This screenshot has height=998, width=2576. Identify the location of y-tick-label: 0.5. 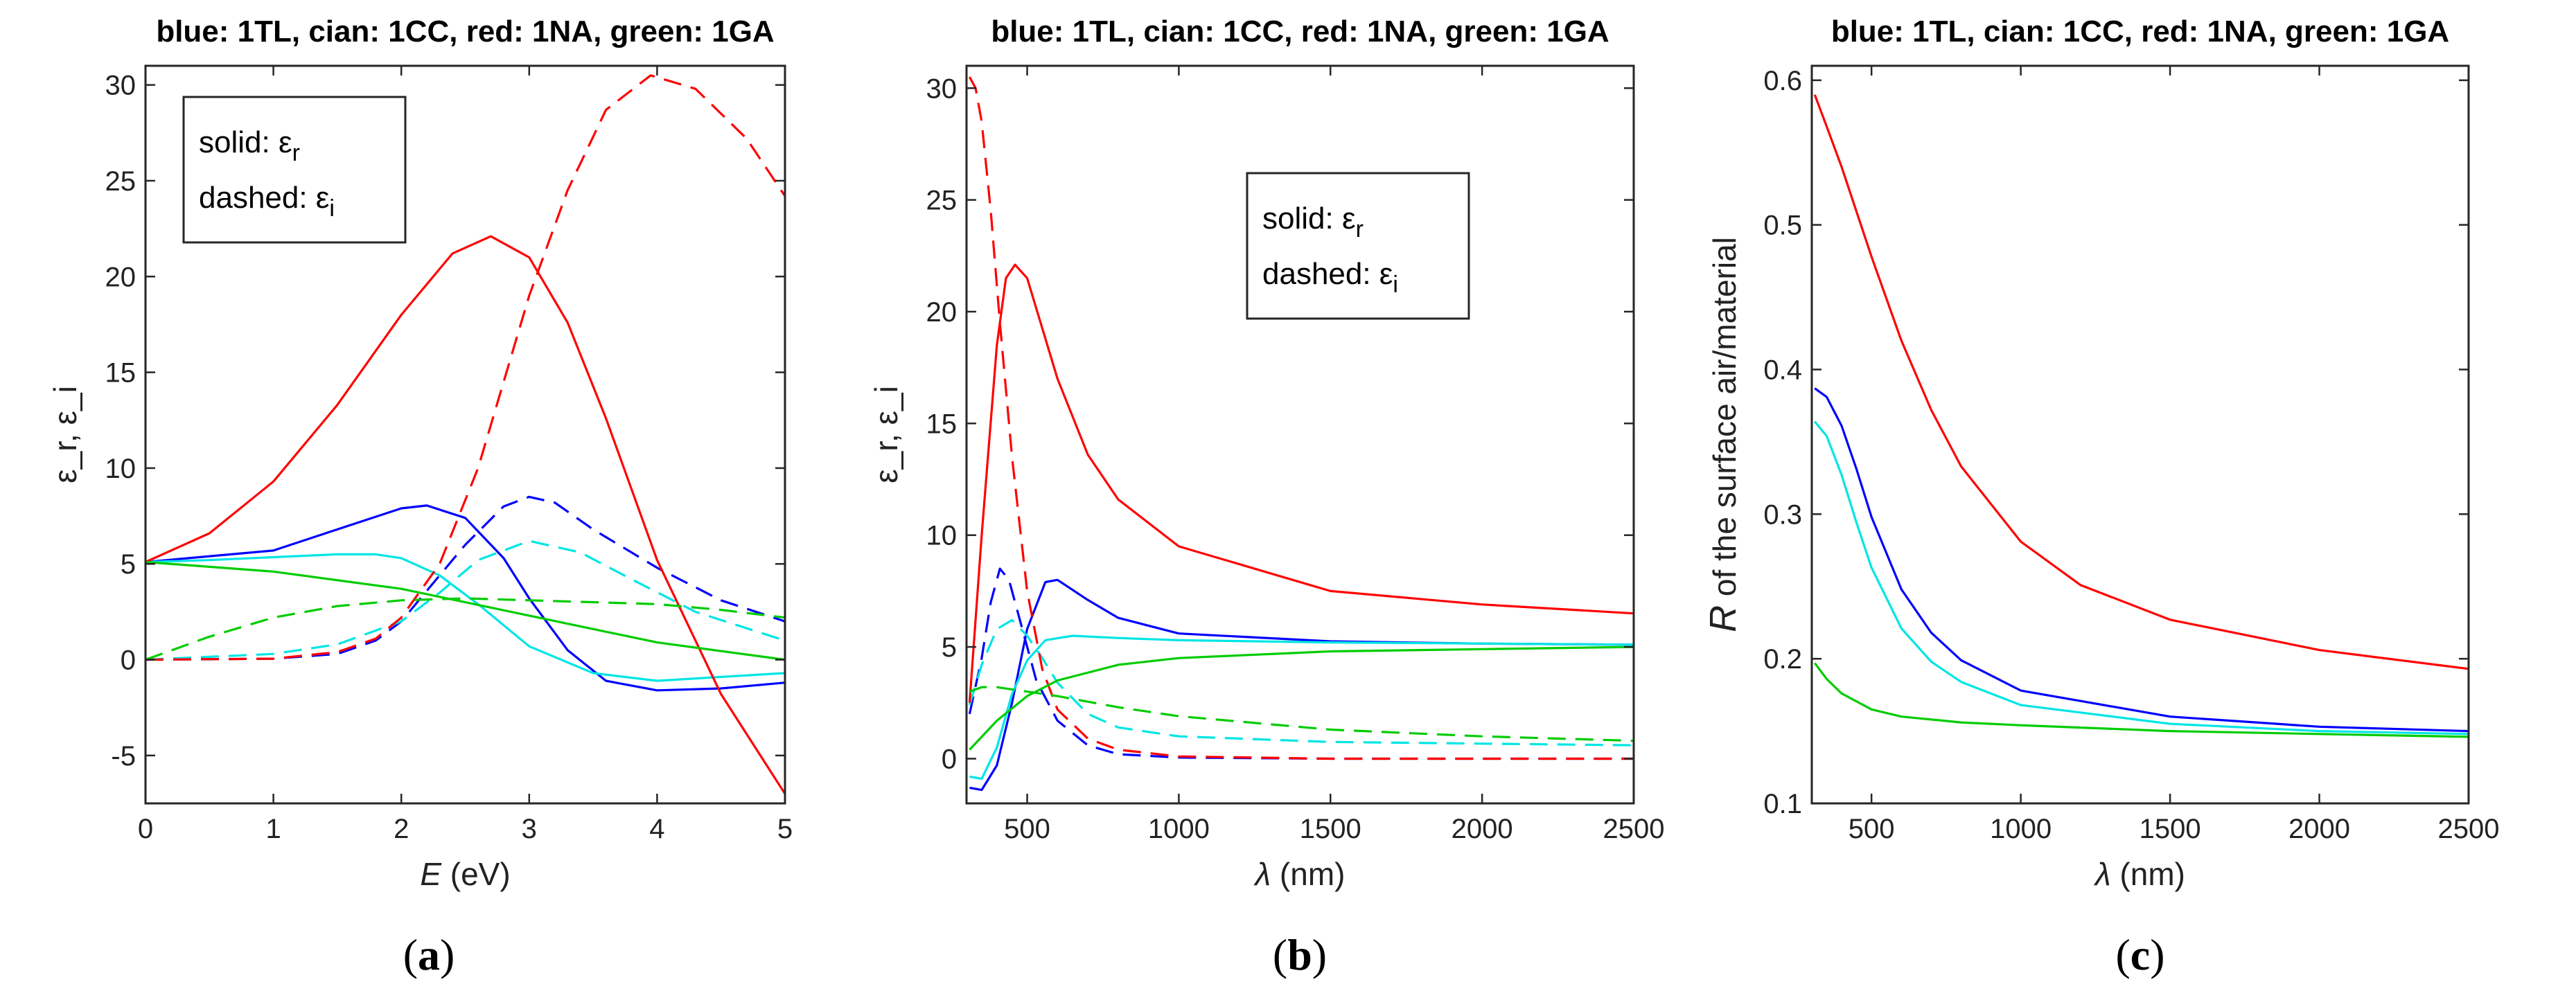
(1782, 226).